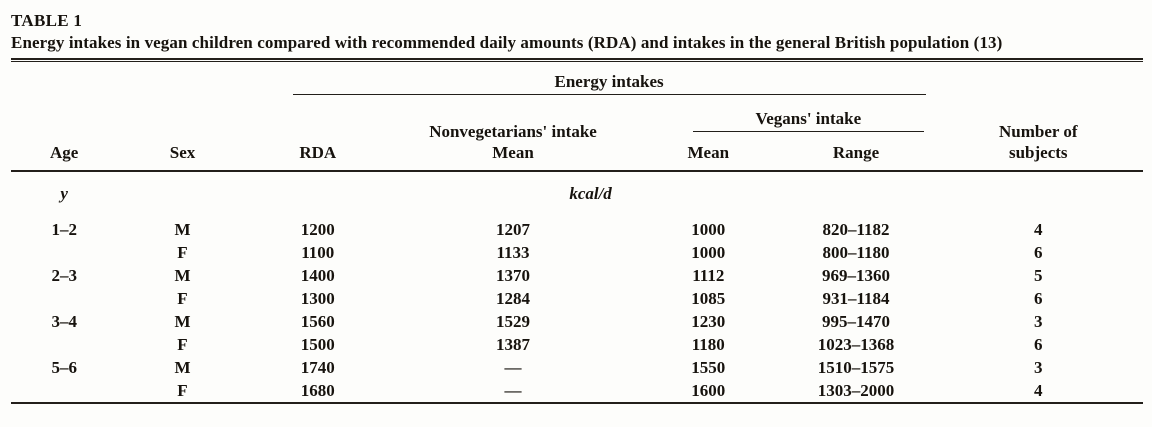  What do you see at coordinates (513, 298) in the screenshot?
I see `cell-nonveg-mean: 1284` at bounding box center [513, 298].